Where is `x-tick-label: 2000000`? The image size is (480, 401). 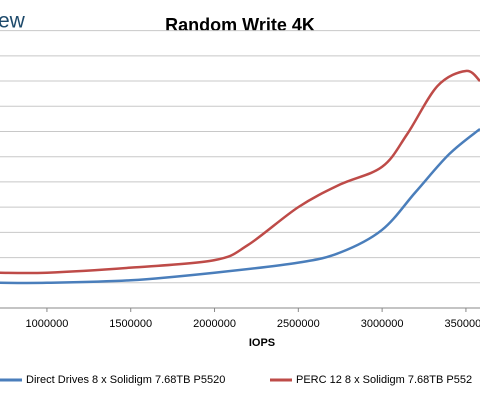 x-tick-label: 2000000 is located at coordinates (214, 324).